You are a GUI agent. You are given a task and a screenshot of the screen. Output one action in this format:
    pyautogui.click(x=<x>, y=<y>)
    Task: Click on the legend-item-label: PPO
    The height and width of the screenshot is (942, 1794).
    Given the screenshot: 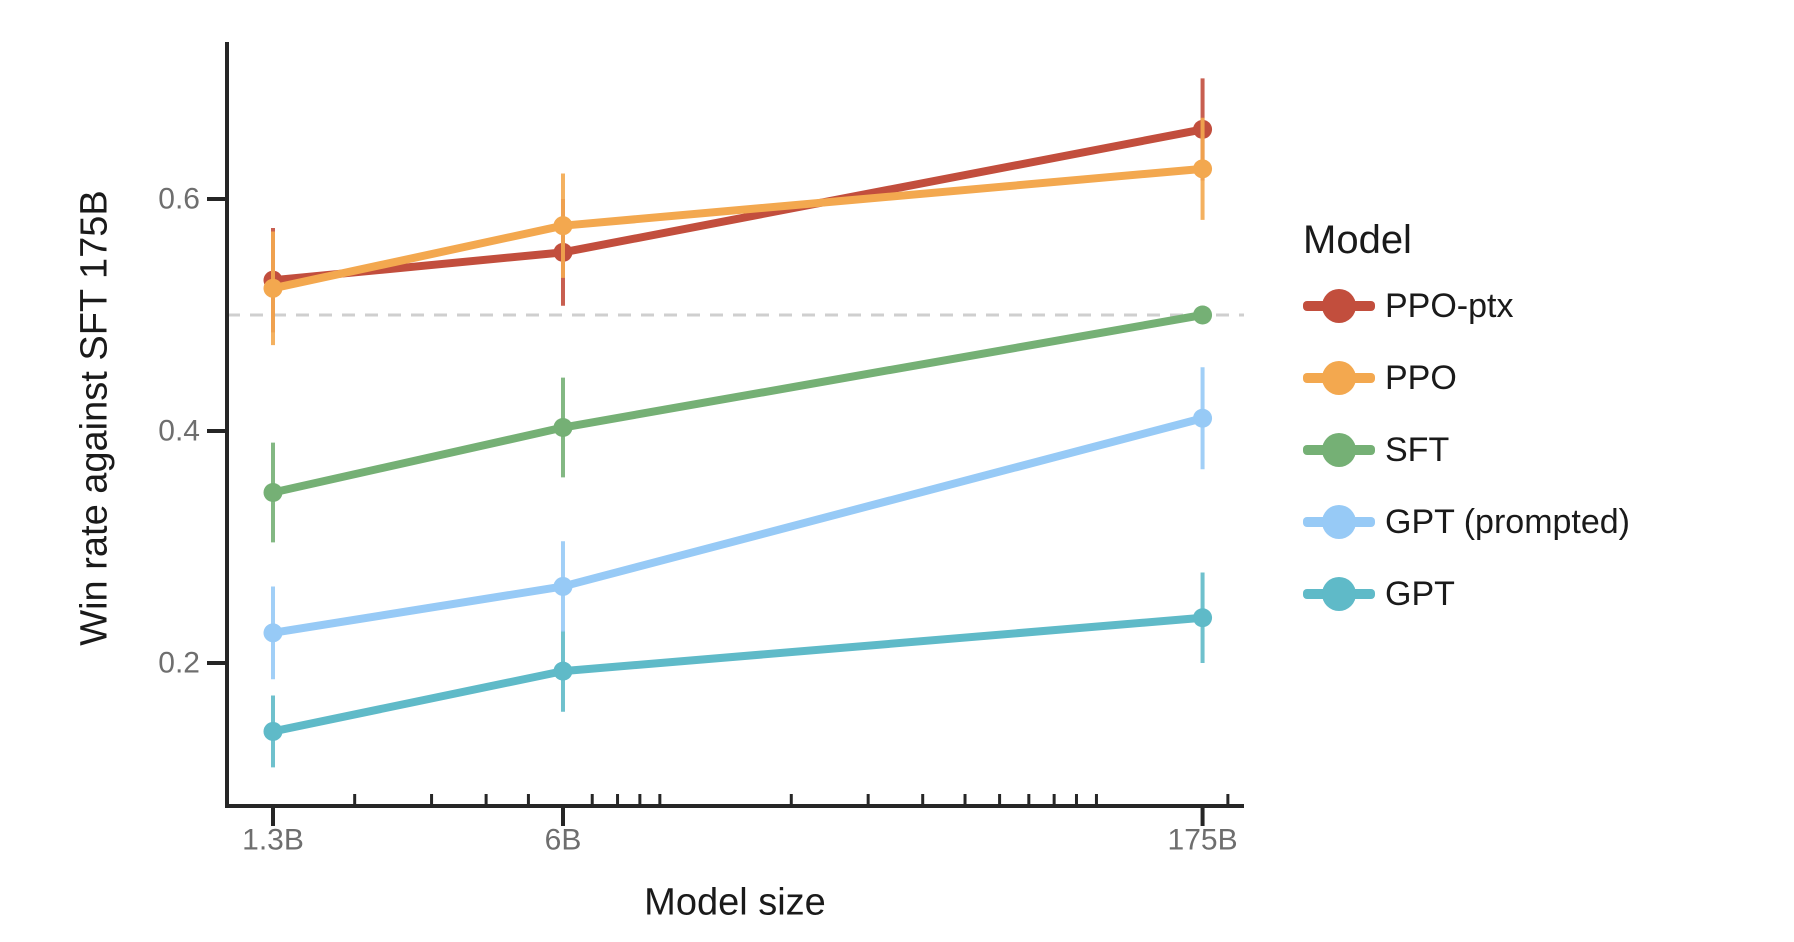 What is the action you would take?
    pyautogui.click(x=1421, y=377)
    